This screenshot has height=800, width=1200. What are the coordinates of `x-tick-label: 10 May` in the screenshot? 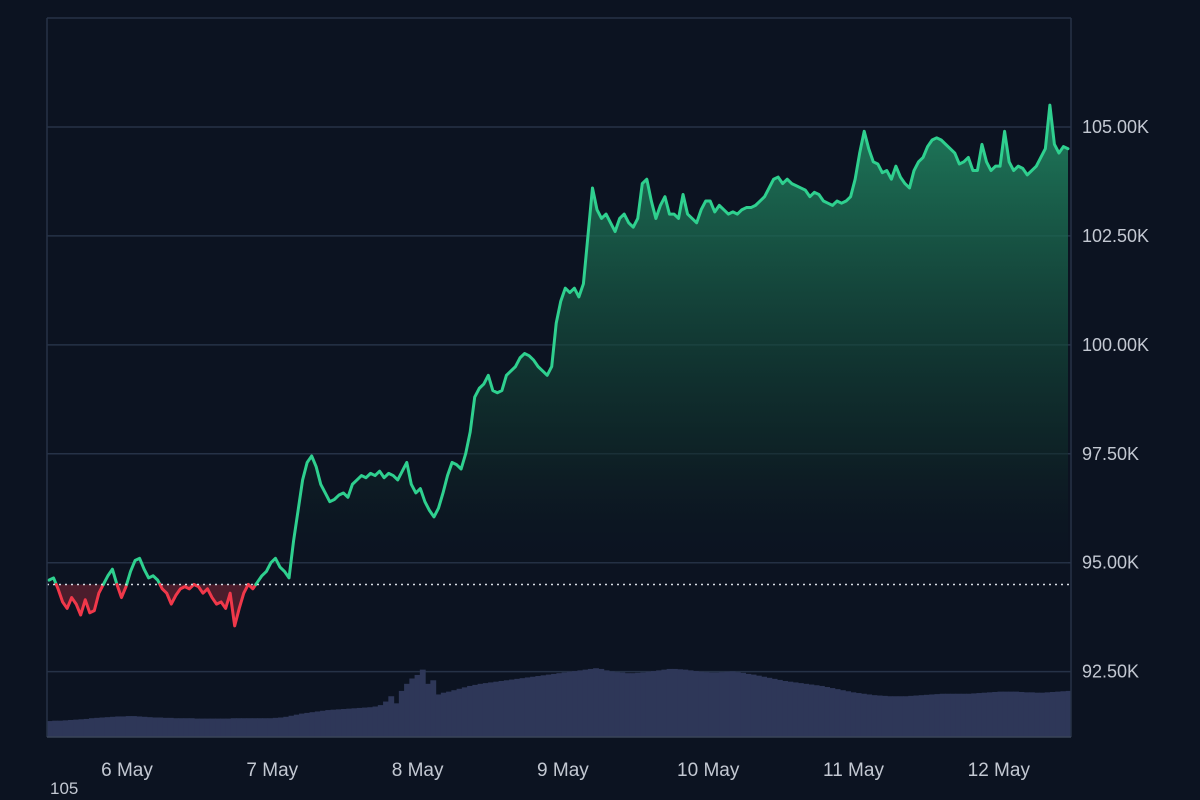 It's located at (708, 770).